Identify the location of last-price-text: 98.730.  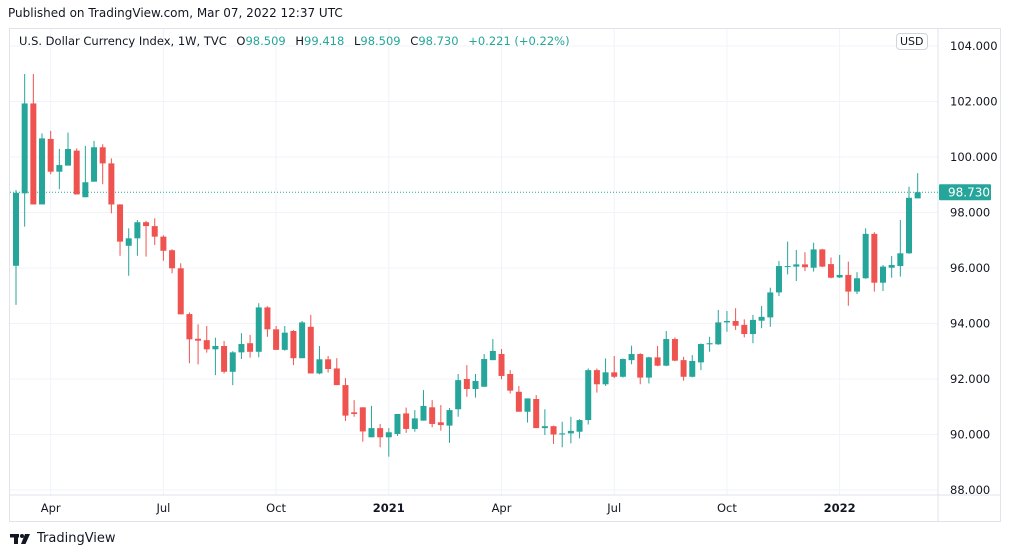
(969, 193).